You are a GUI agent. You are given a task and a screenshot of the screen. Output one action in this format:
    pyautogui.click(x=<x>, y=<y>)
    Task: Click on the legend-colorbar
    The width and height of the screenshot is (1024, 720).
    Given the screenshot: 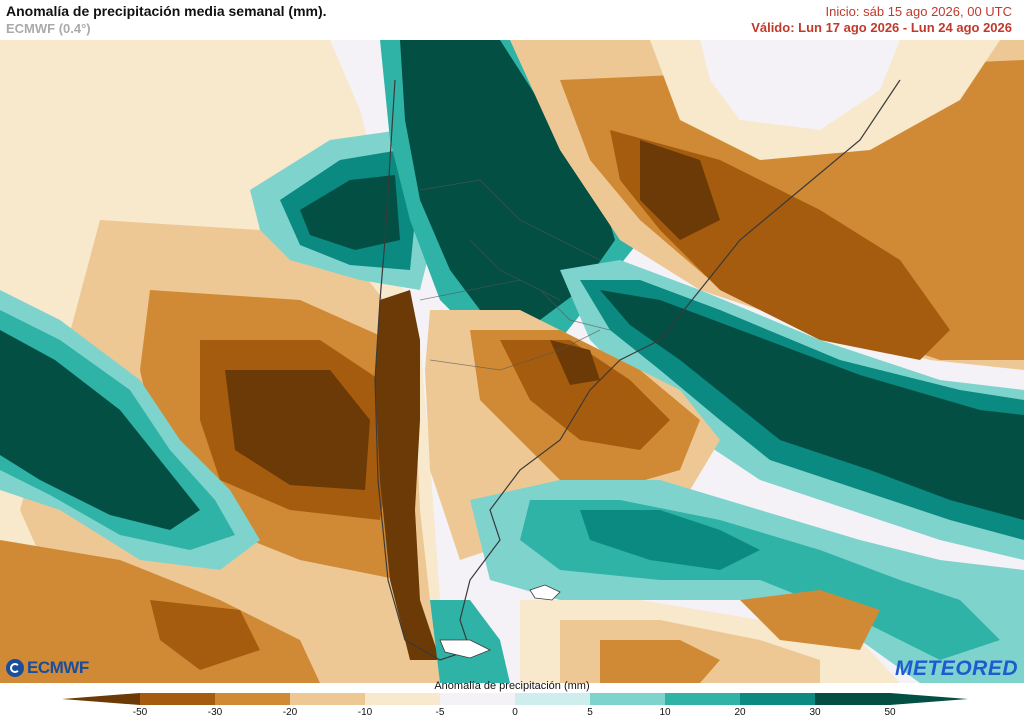 What is the action you would take?
    pyautogui.click(x=515, y=699)
    